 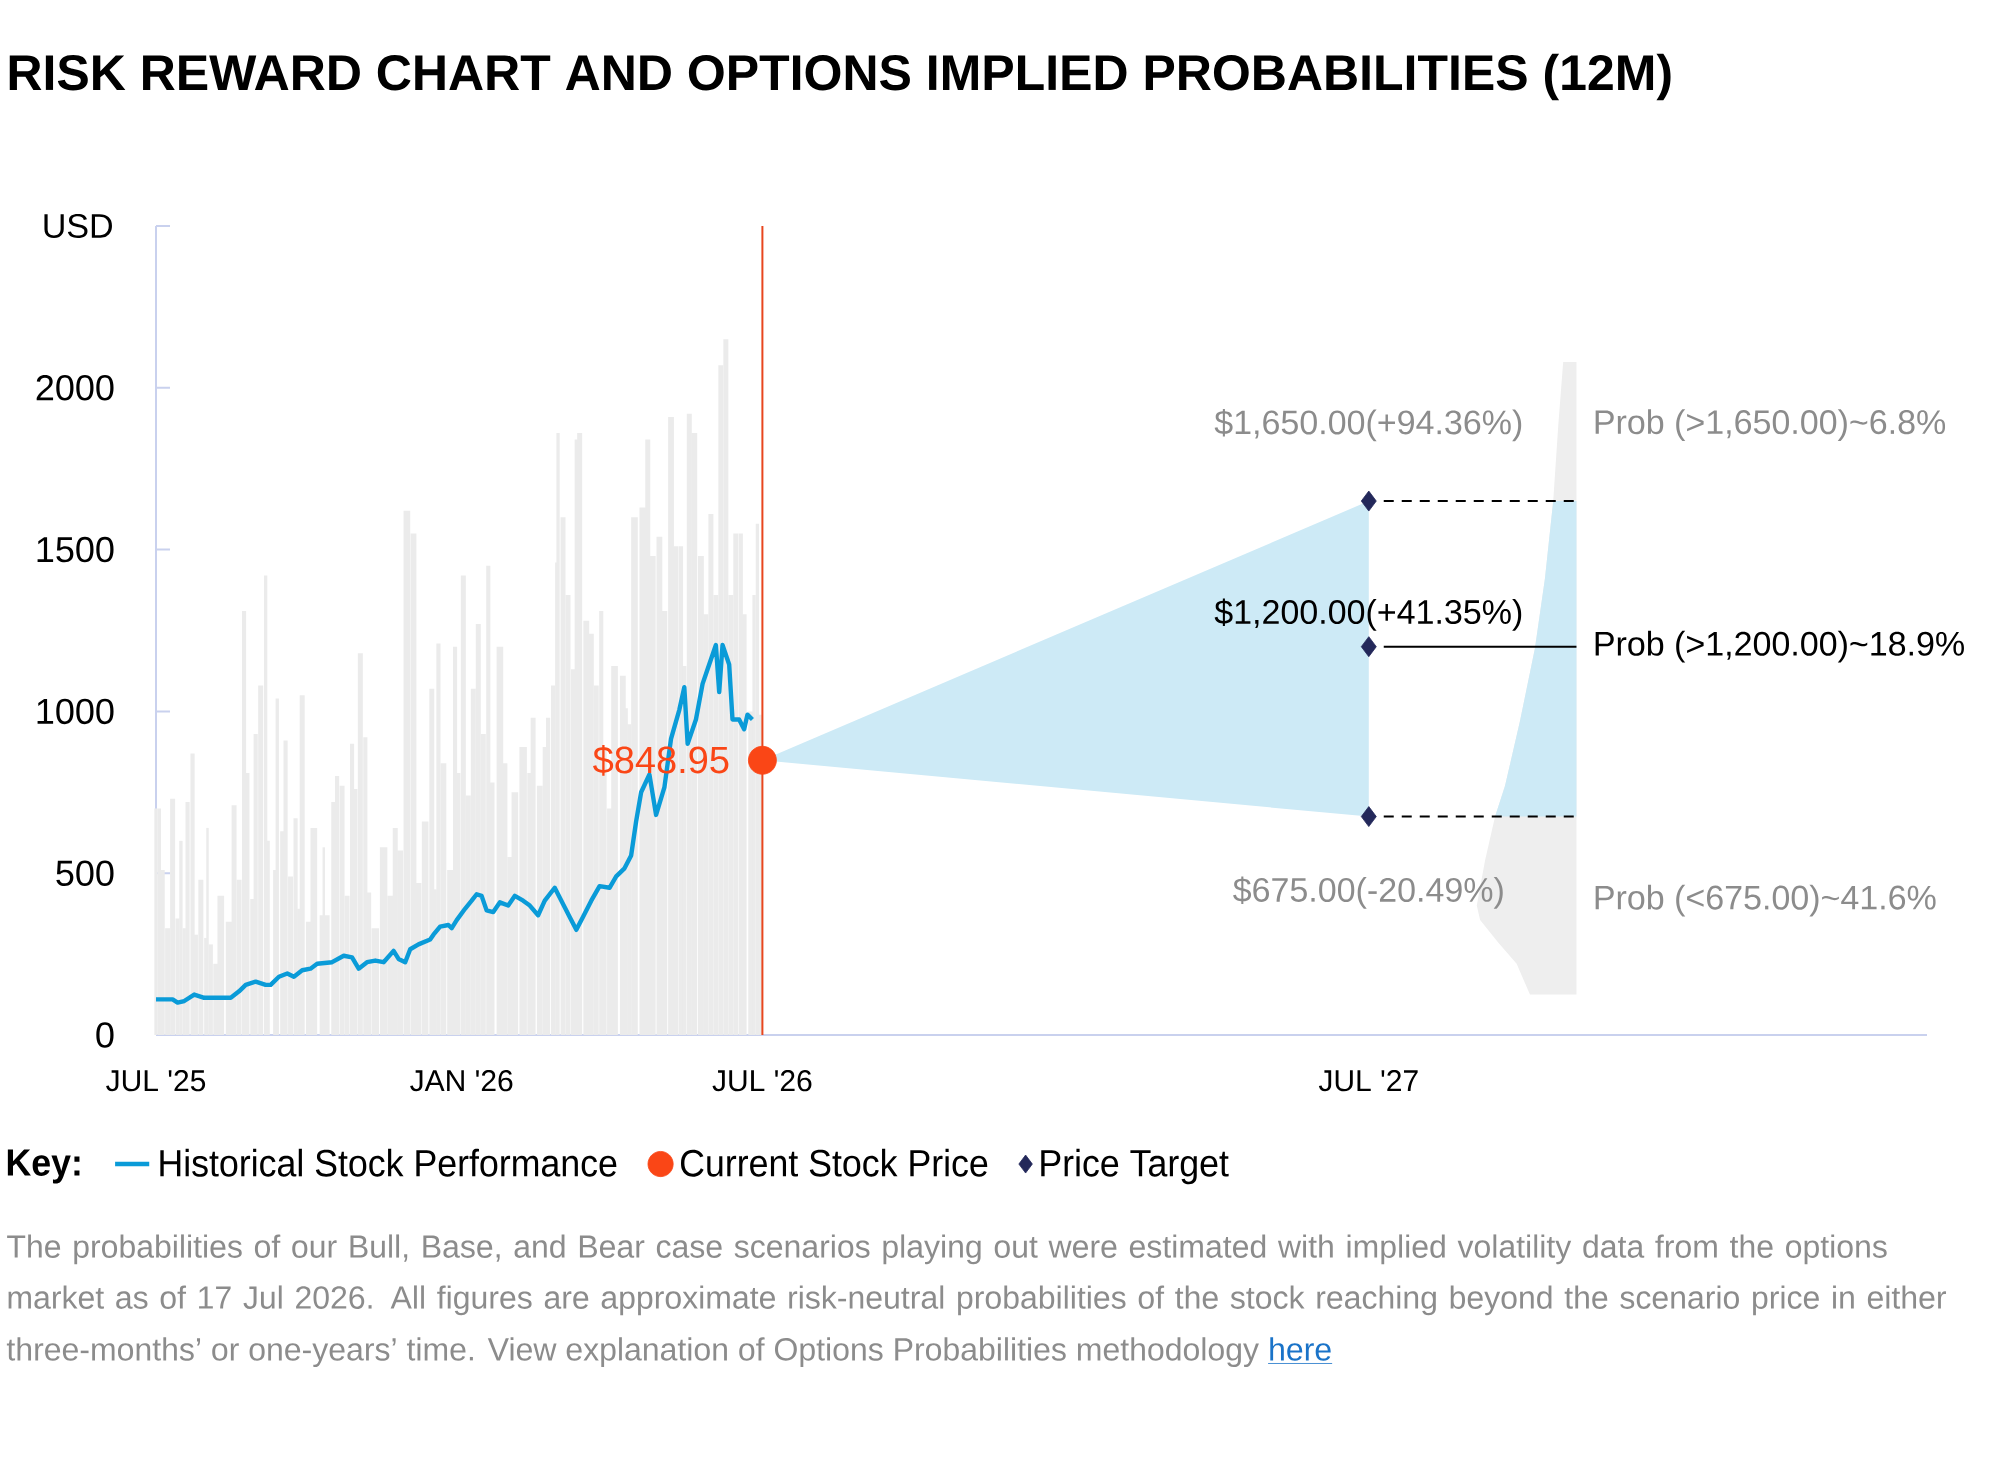 What do you see at coordinates (75, 711) in the screenshot?
I see `y-tick-label: 1000` at bounding box center [75, 711].